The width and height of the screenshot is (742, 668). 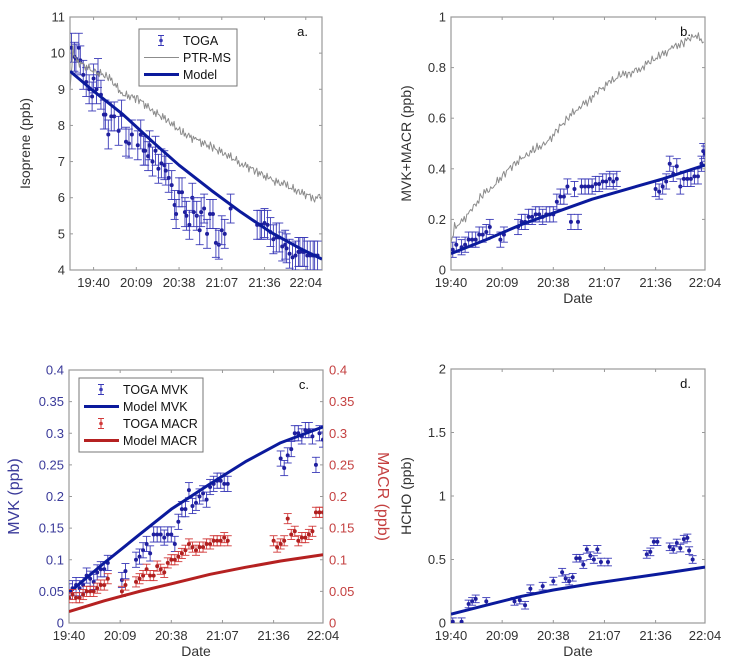 What do you see at coordinates (406, 496) in the screenshot?
I see `y-axis-label: HCHO (ppb)` at bounding box center [406, 496].